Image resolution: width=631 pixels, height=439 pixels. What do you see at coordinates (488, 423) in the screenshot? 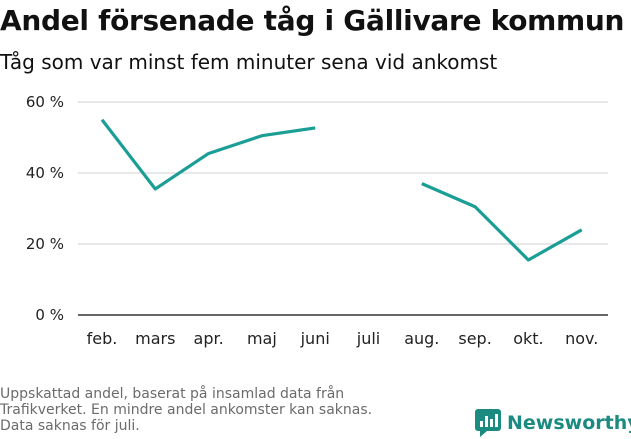
I see `newsworthy-bar-chart-icon` at bounding box center [488, 423].